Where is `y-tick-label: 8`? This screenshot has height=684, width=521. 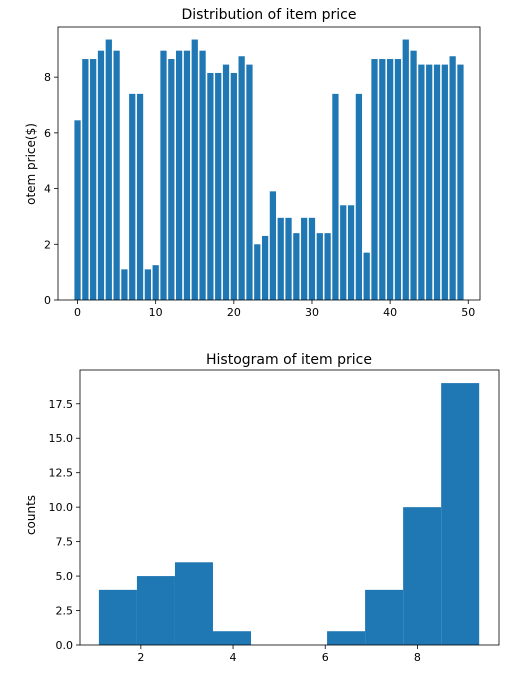
y-tick-label: 8 is located at coordinates (47, 77).